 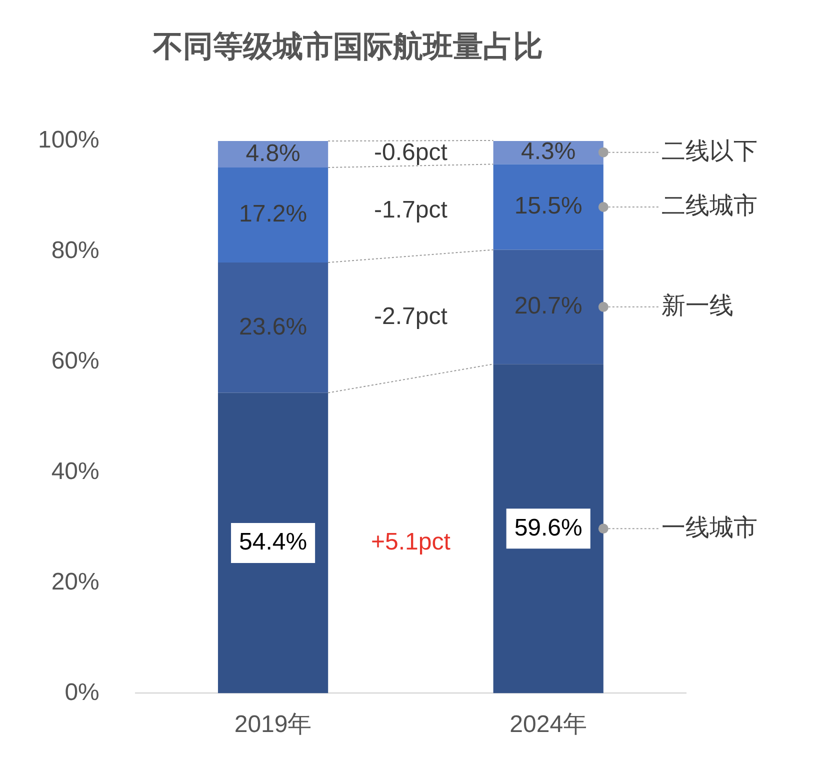 I want to click on annotation: -2.7pct, so click(x=411, y=316).